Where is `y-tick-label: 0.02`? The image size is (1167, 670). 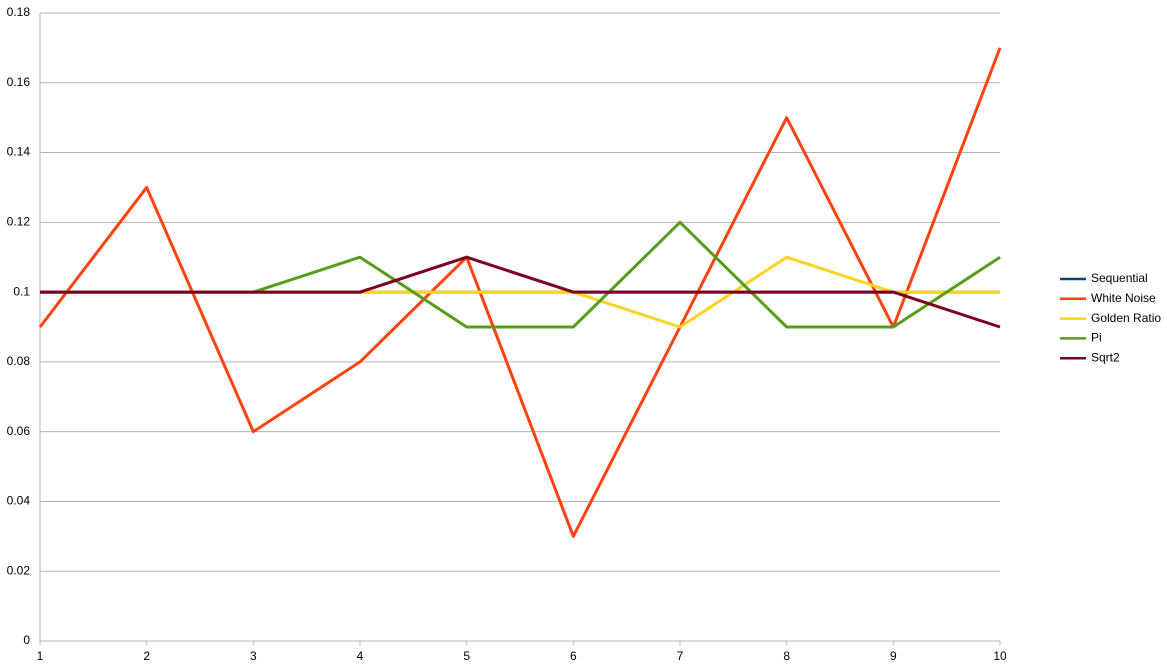
y-tick-label: 0.02 is located at coordinates (19, 570).